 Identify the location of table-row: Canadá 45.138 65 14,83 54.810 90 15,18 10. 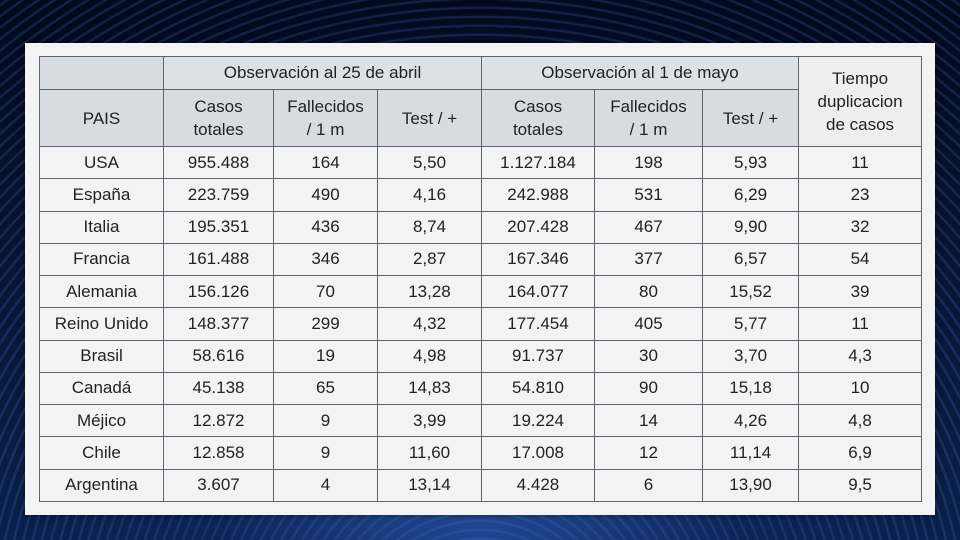
(481, 388).